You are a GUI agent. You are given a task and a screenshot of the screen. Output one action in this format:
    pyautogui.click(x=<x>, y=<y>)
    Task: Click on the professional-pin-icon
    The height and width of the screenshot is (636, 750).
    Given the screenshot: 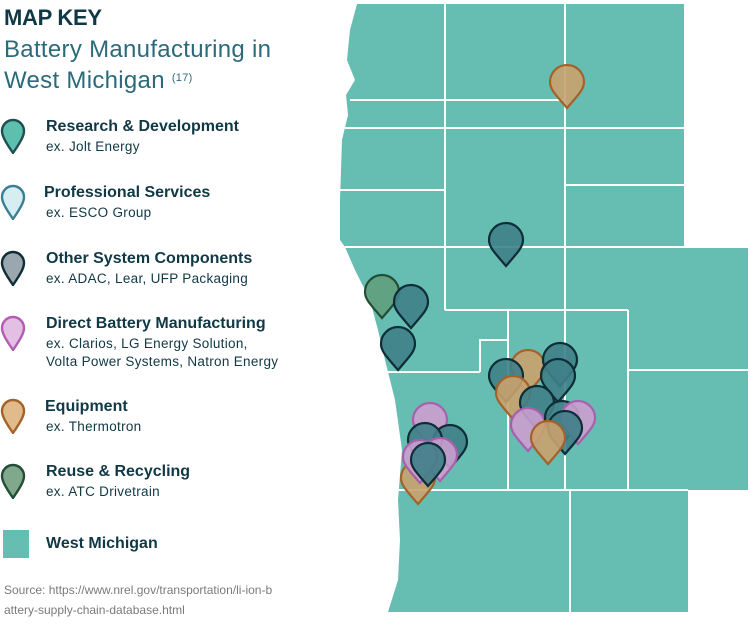 What is the action you would take?
    pyautogui.click(x=13, y=202)
    